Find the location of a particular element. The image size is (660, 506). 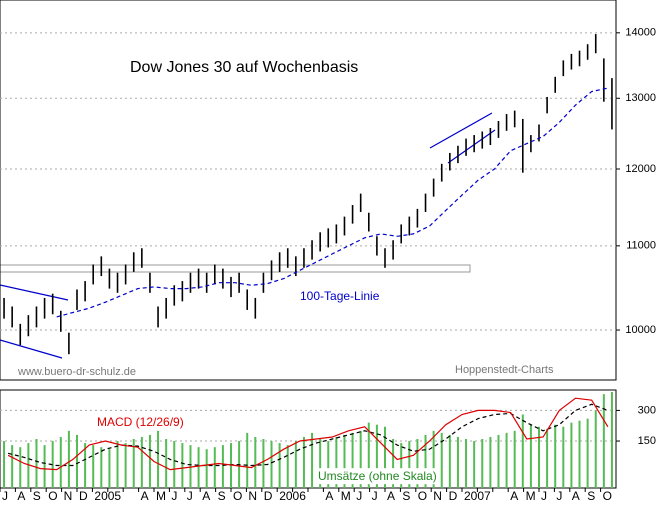

x-tick-label: 2007 is located at coordinates (477, 496).